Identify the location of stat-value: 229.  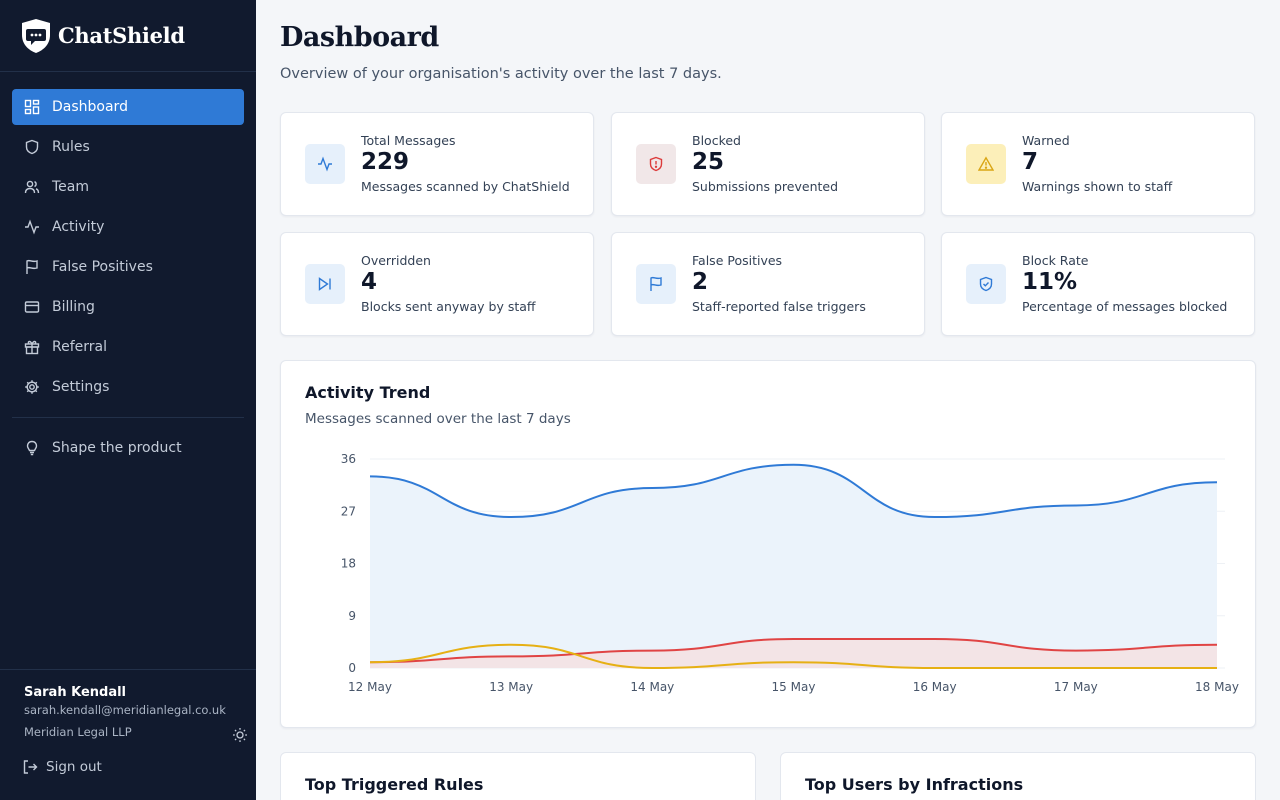
(385, 162).